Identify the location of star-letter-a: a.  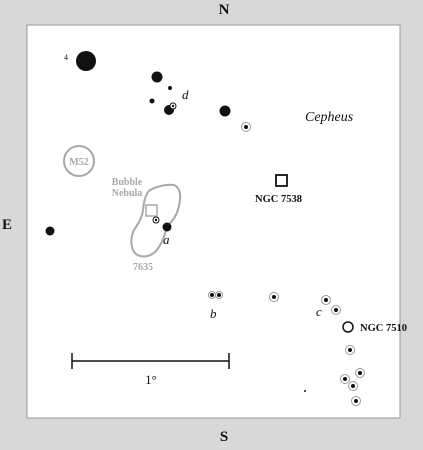
(166, 239).